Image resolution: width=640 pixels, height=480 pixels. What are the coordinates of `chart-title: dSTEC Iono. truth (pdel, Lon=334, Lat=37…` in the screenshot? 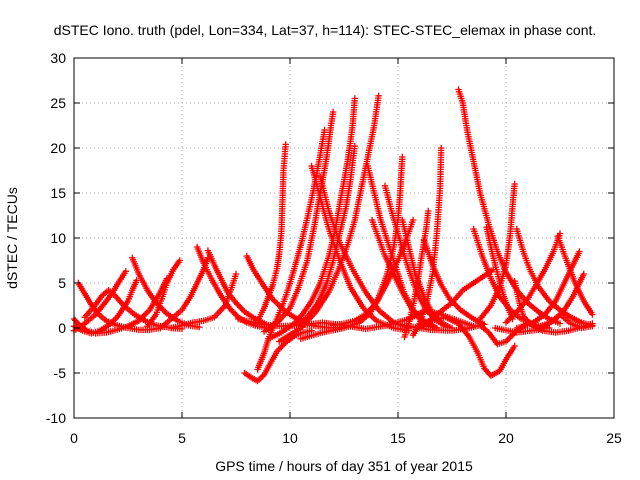 It's located at (325, 30).